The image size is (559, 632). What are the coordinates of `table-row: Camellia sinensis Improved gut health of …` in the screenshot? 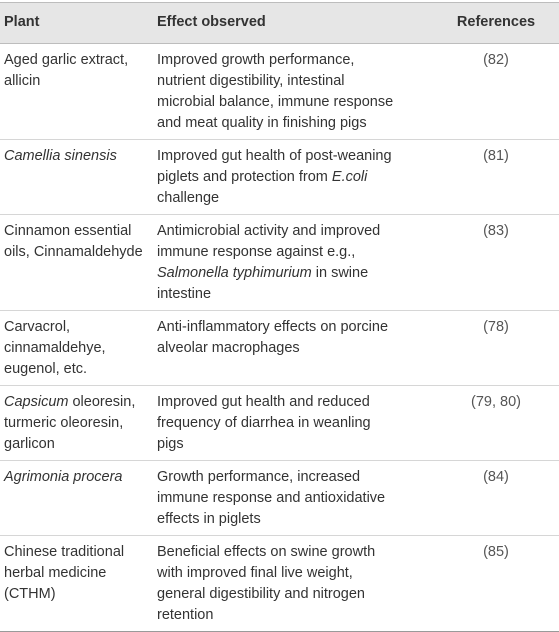 It's located at (279, 177).